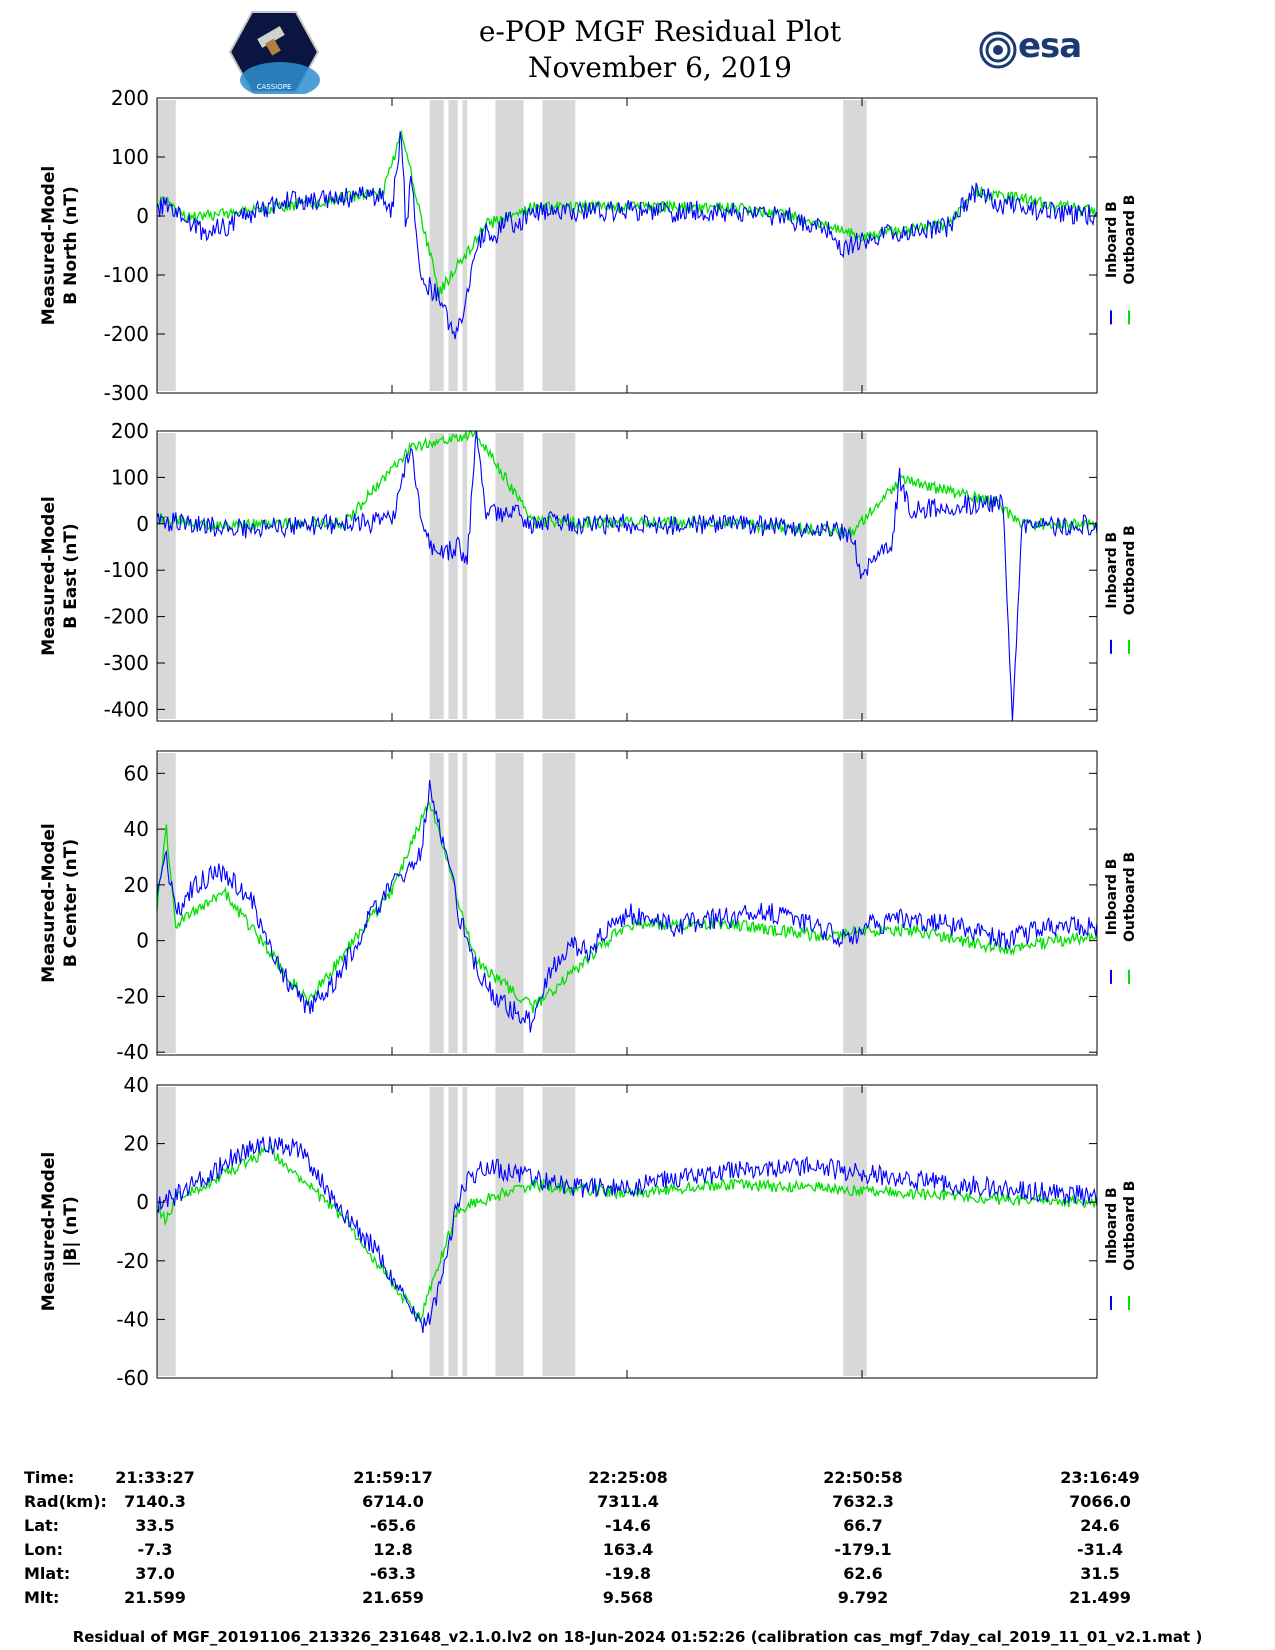 The width and height of the screenshot is (1275, 1650). Describe the element at coordinates (1100, 1501) in the screenshot. I see `orbit-value: 7066.0` at that location.